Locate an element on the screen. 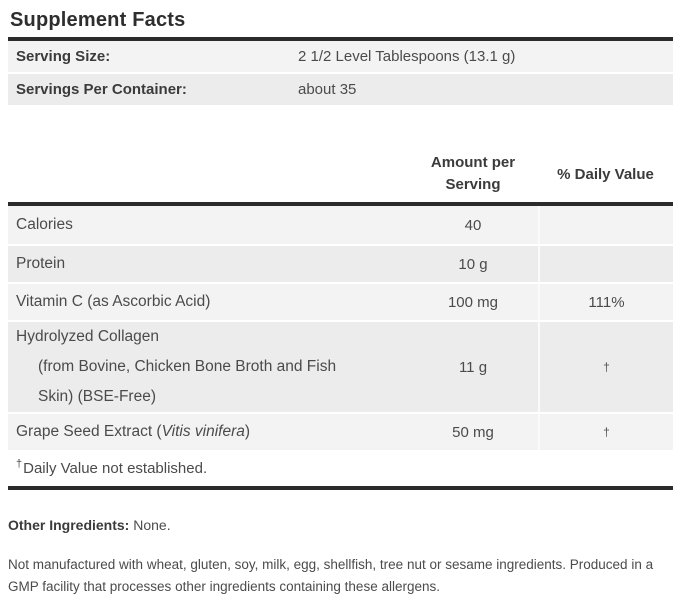 The height and width of the screenshot is (611, 681). nutrient-name: Calories is located at coordinates (44, 224).